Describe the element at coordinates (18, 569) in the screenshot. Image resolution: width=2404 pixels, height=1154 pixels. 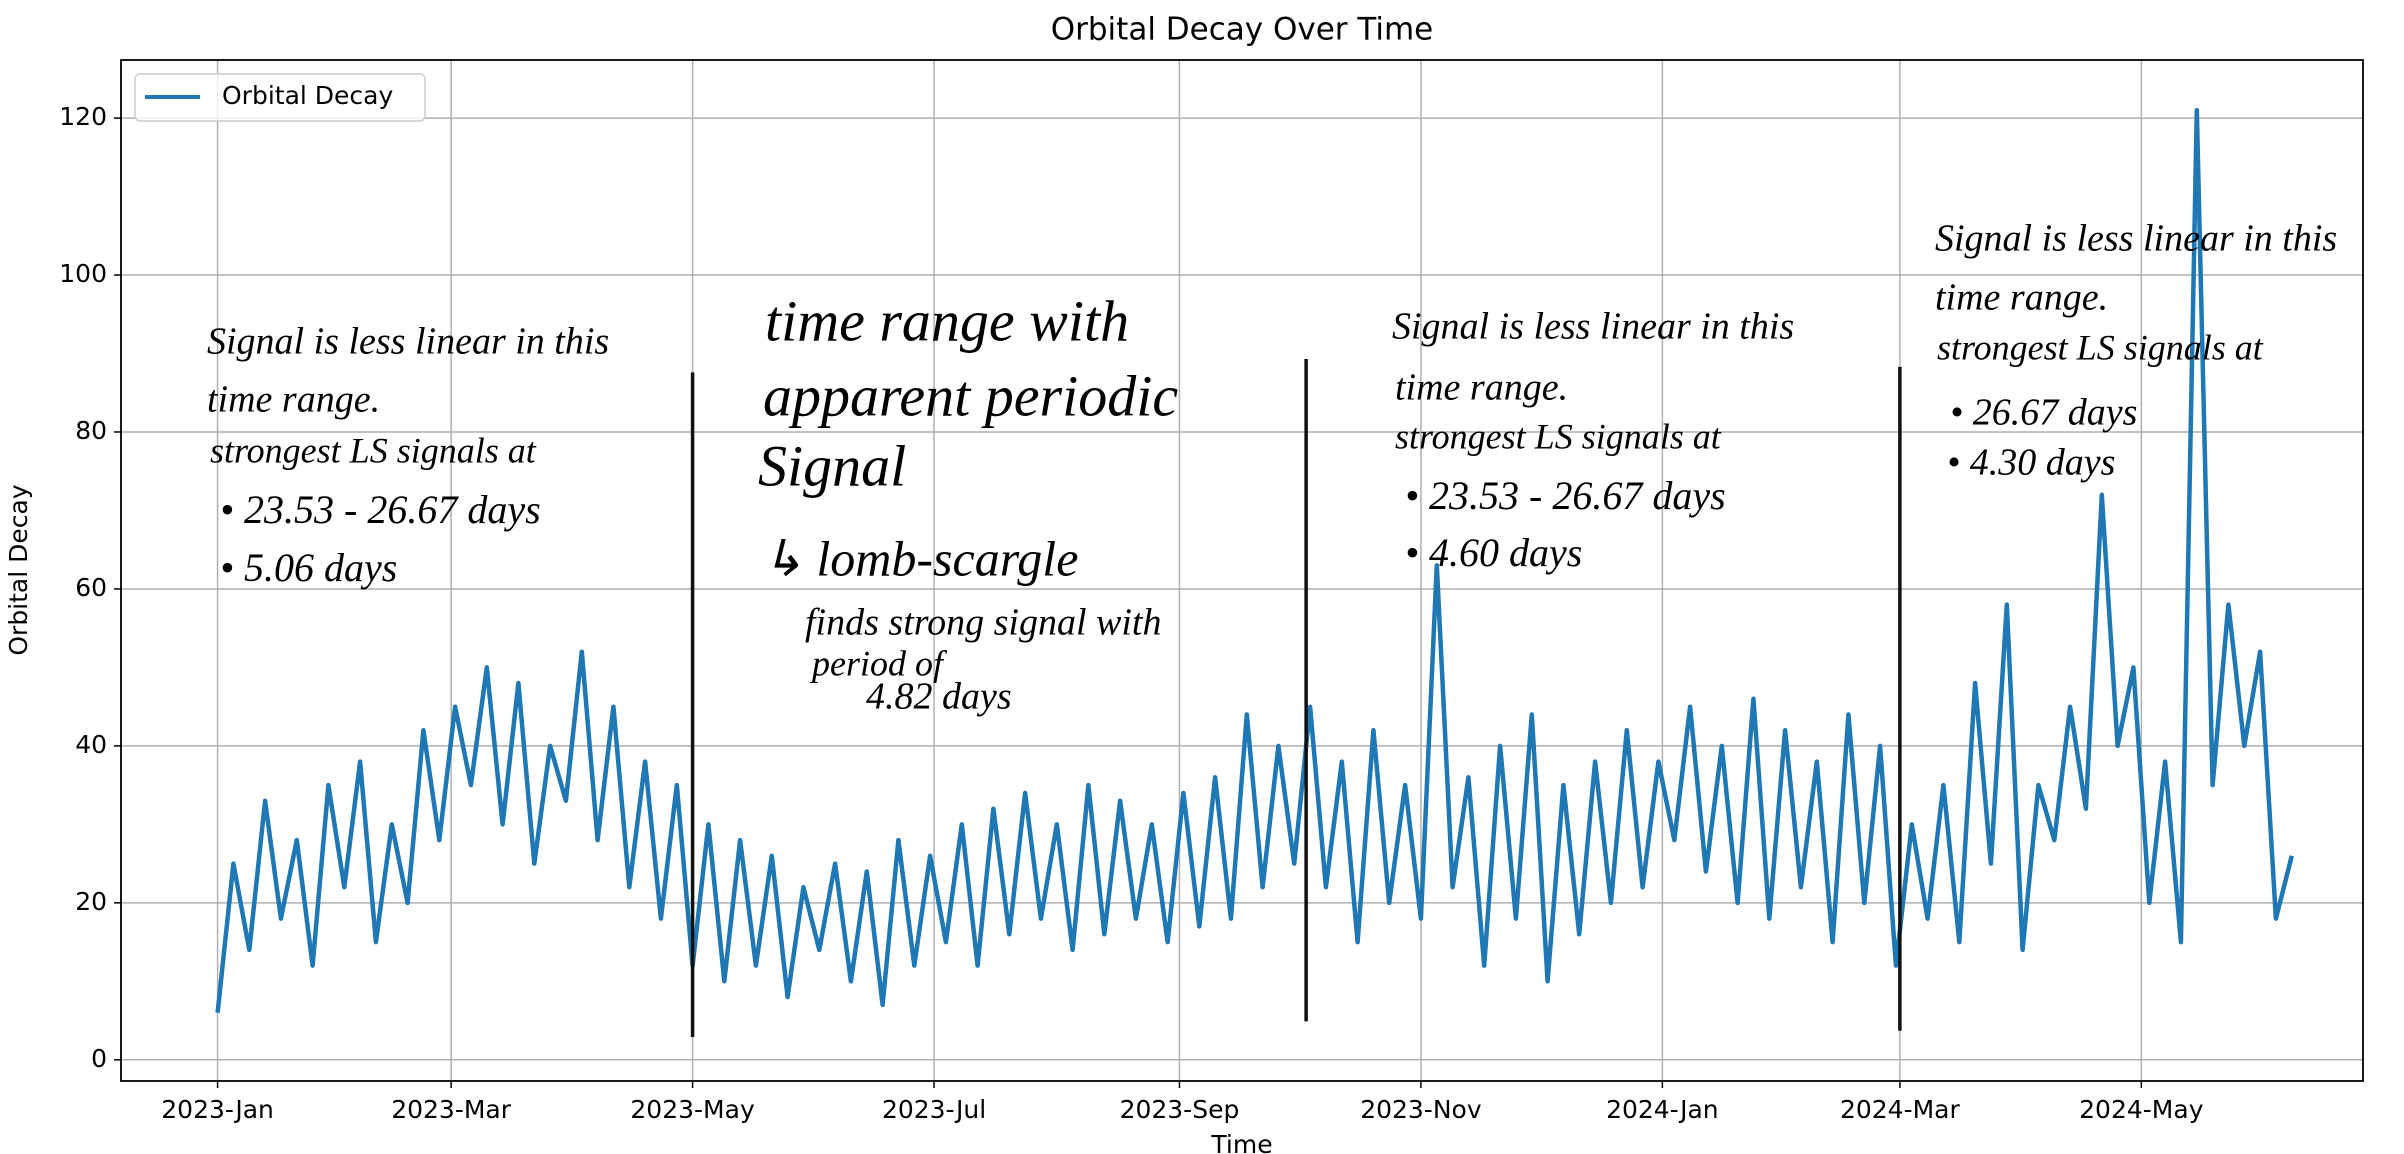
I see `y-axis-label: Orbital Decay` at that location.